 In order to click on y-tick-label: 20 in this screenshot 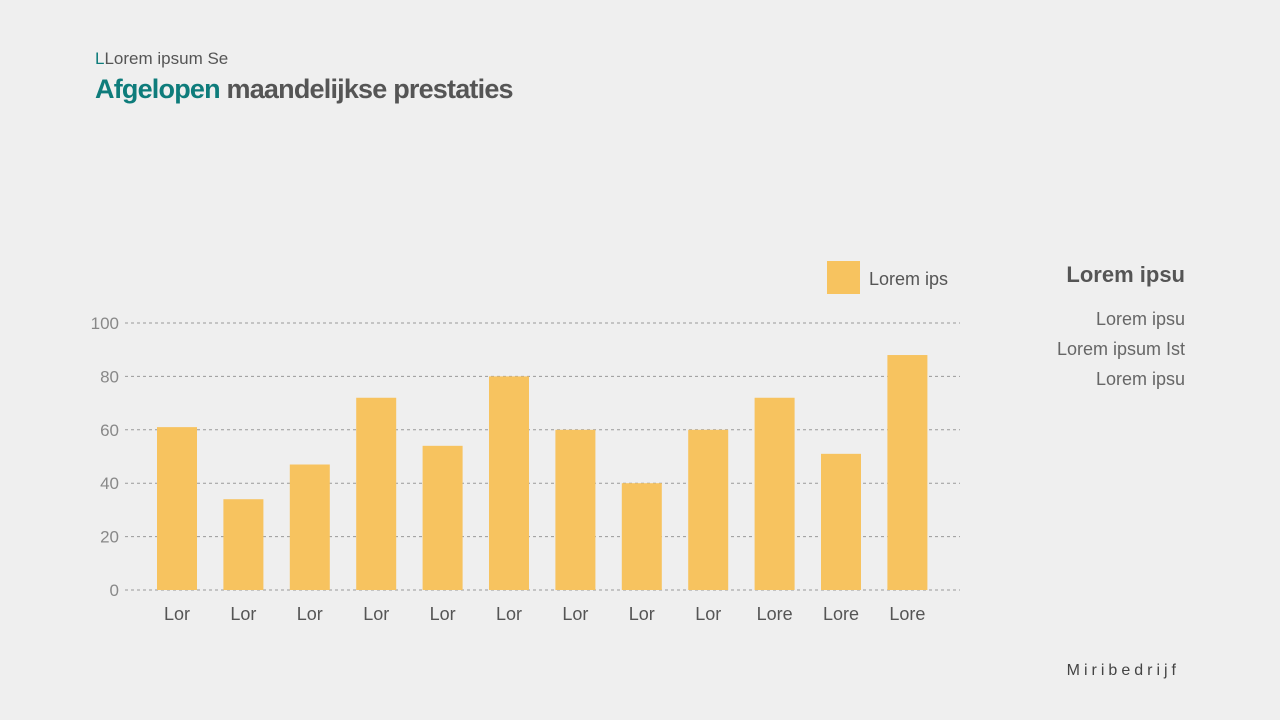, I will do `click(109, 537)`.